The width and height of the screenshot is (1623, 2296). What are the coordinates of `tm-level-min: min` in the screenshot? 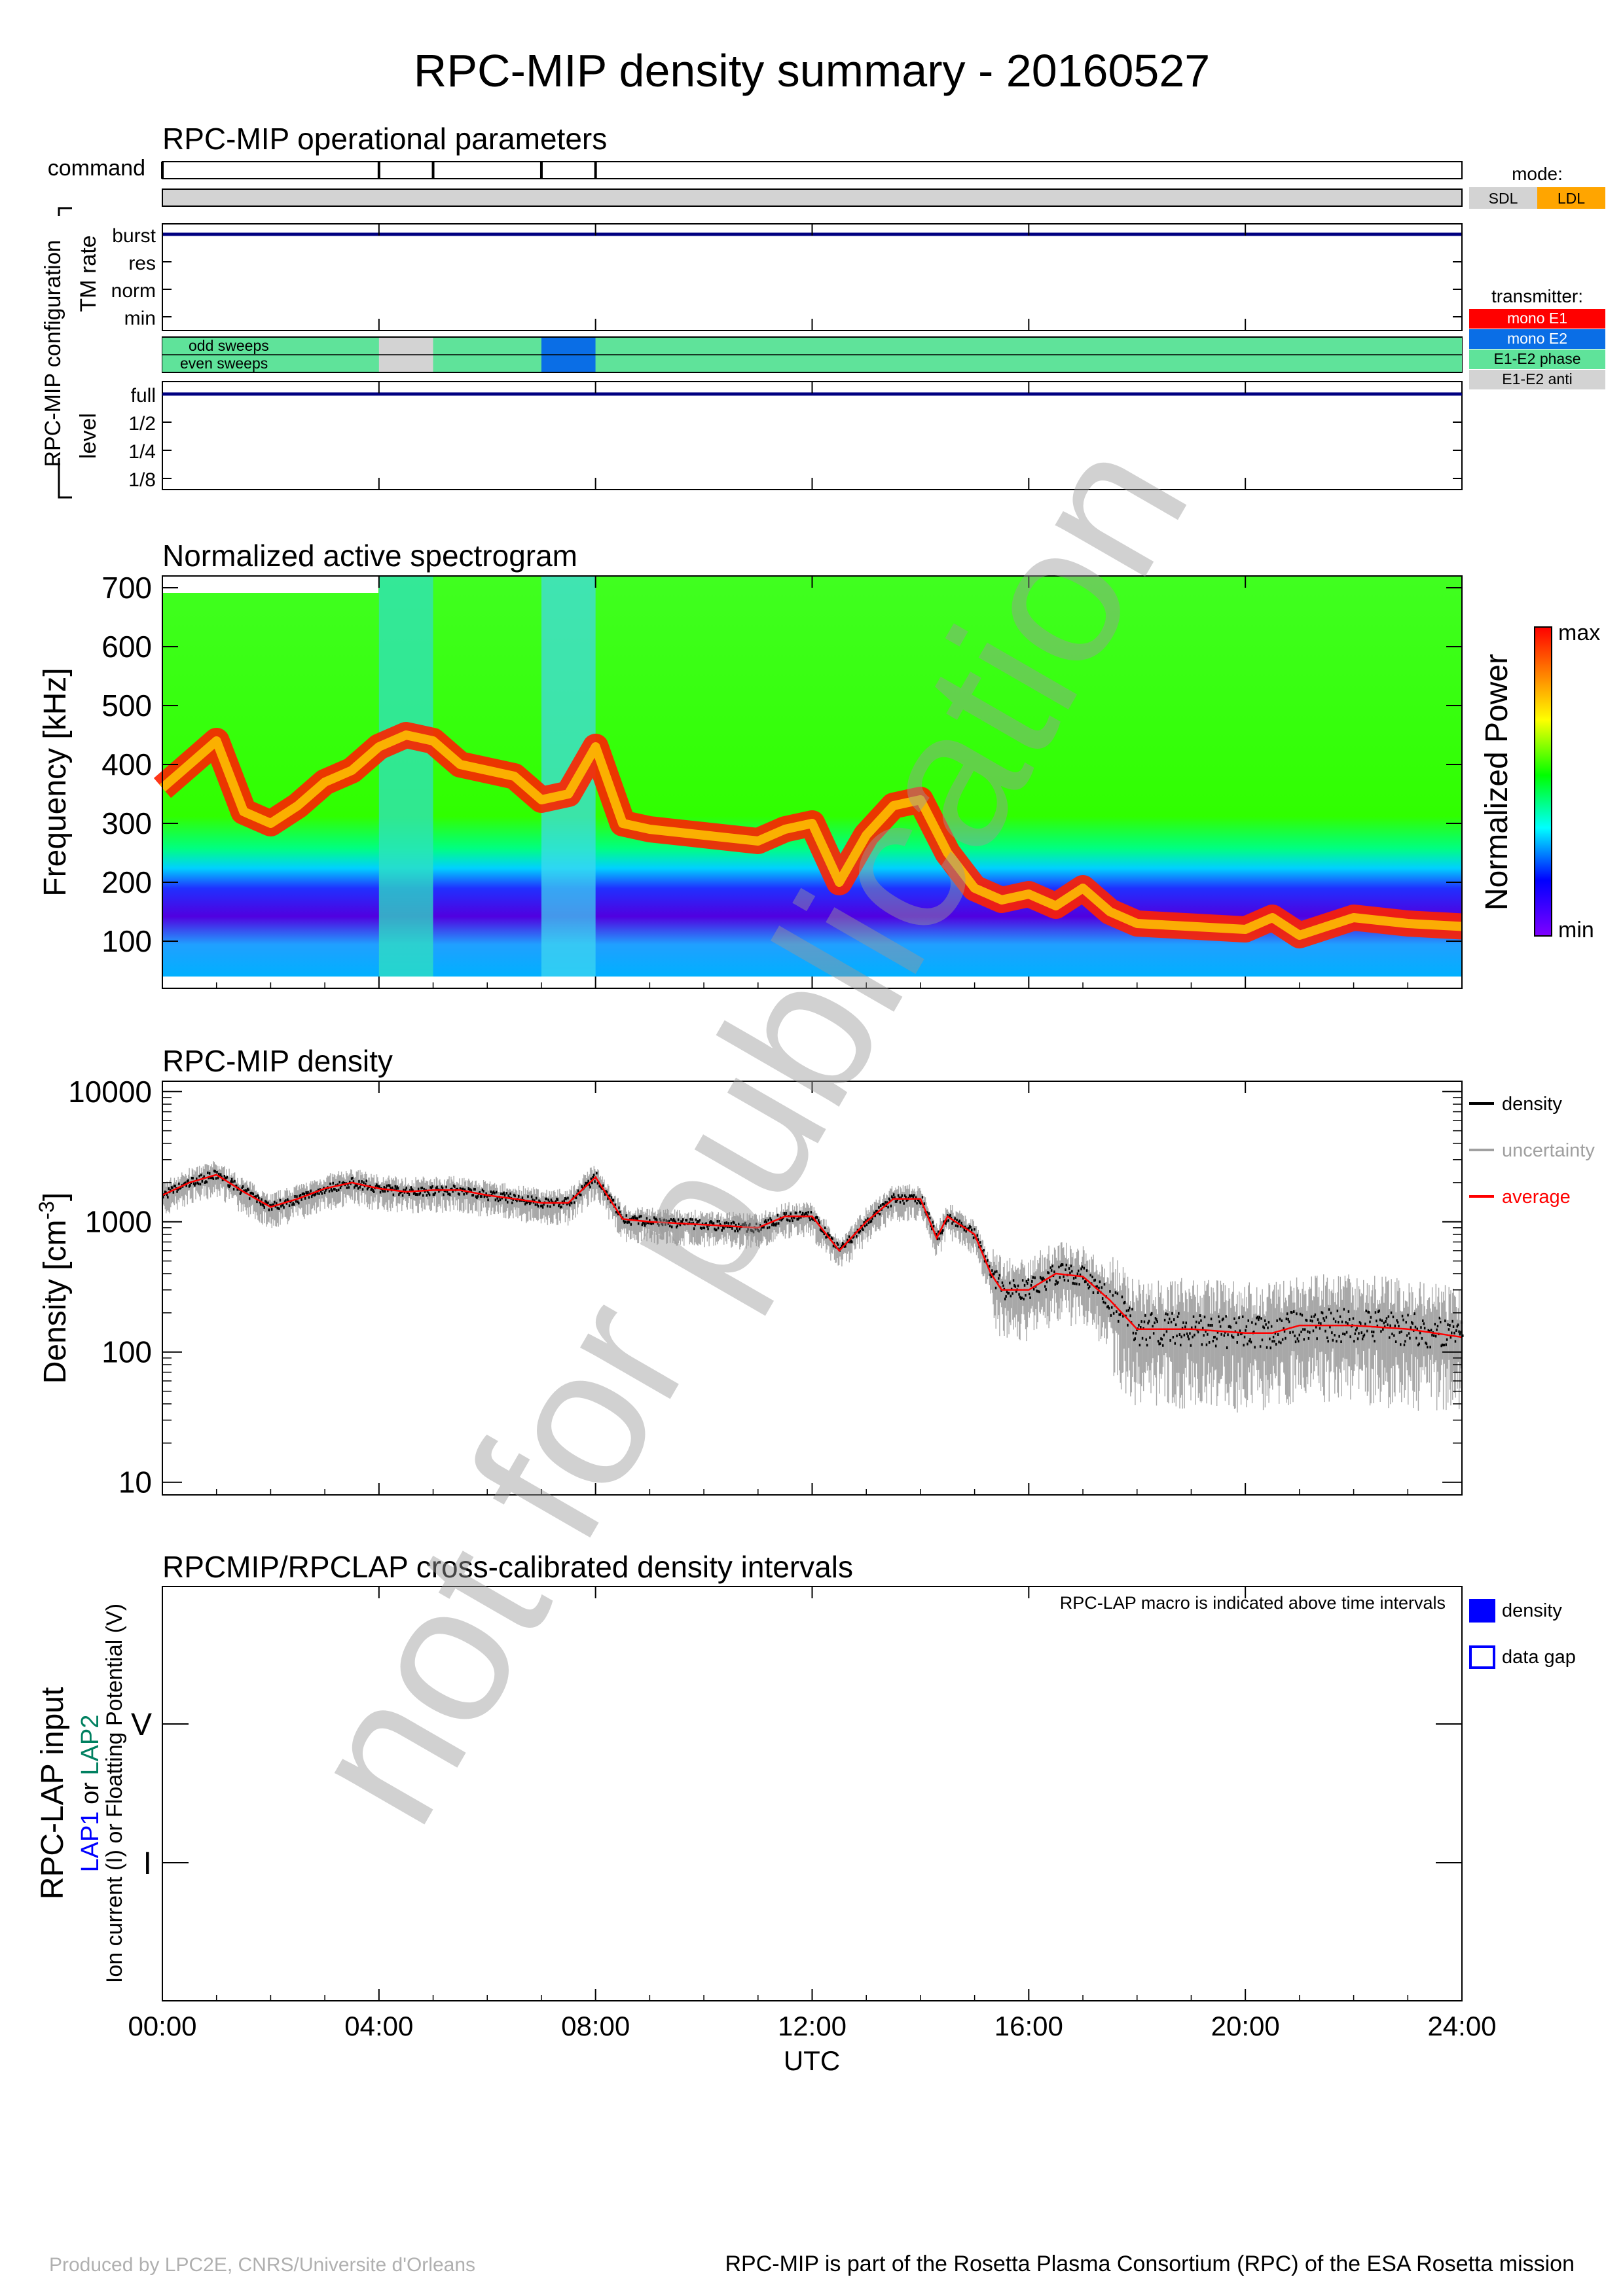 It's located at (140, 318).